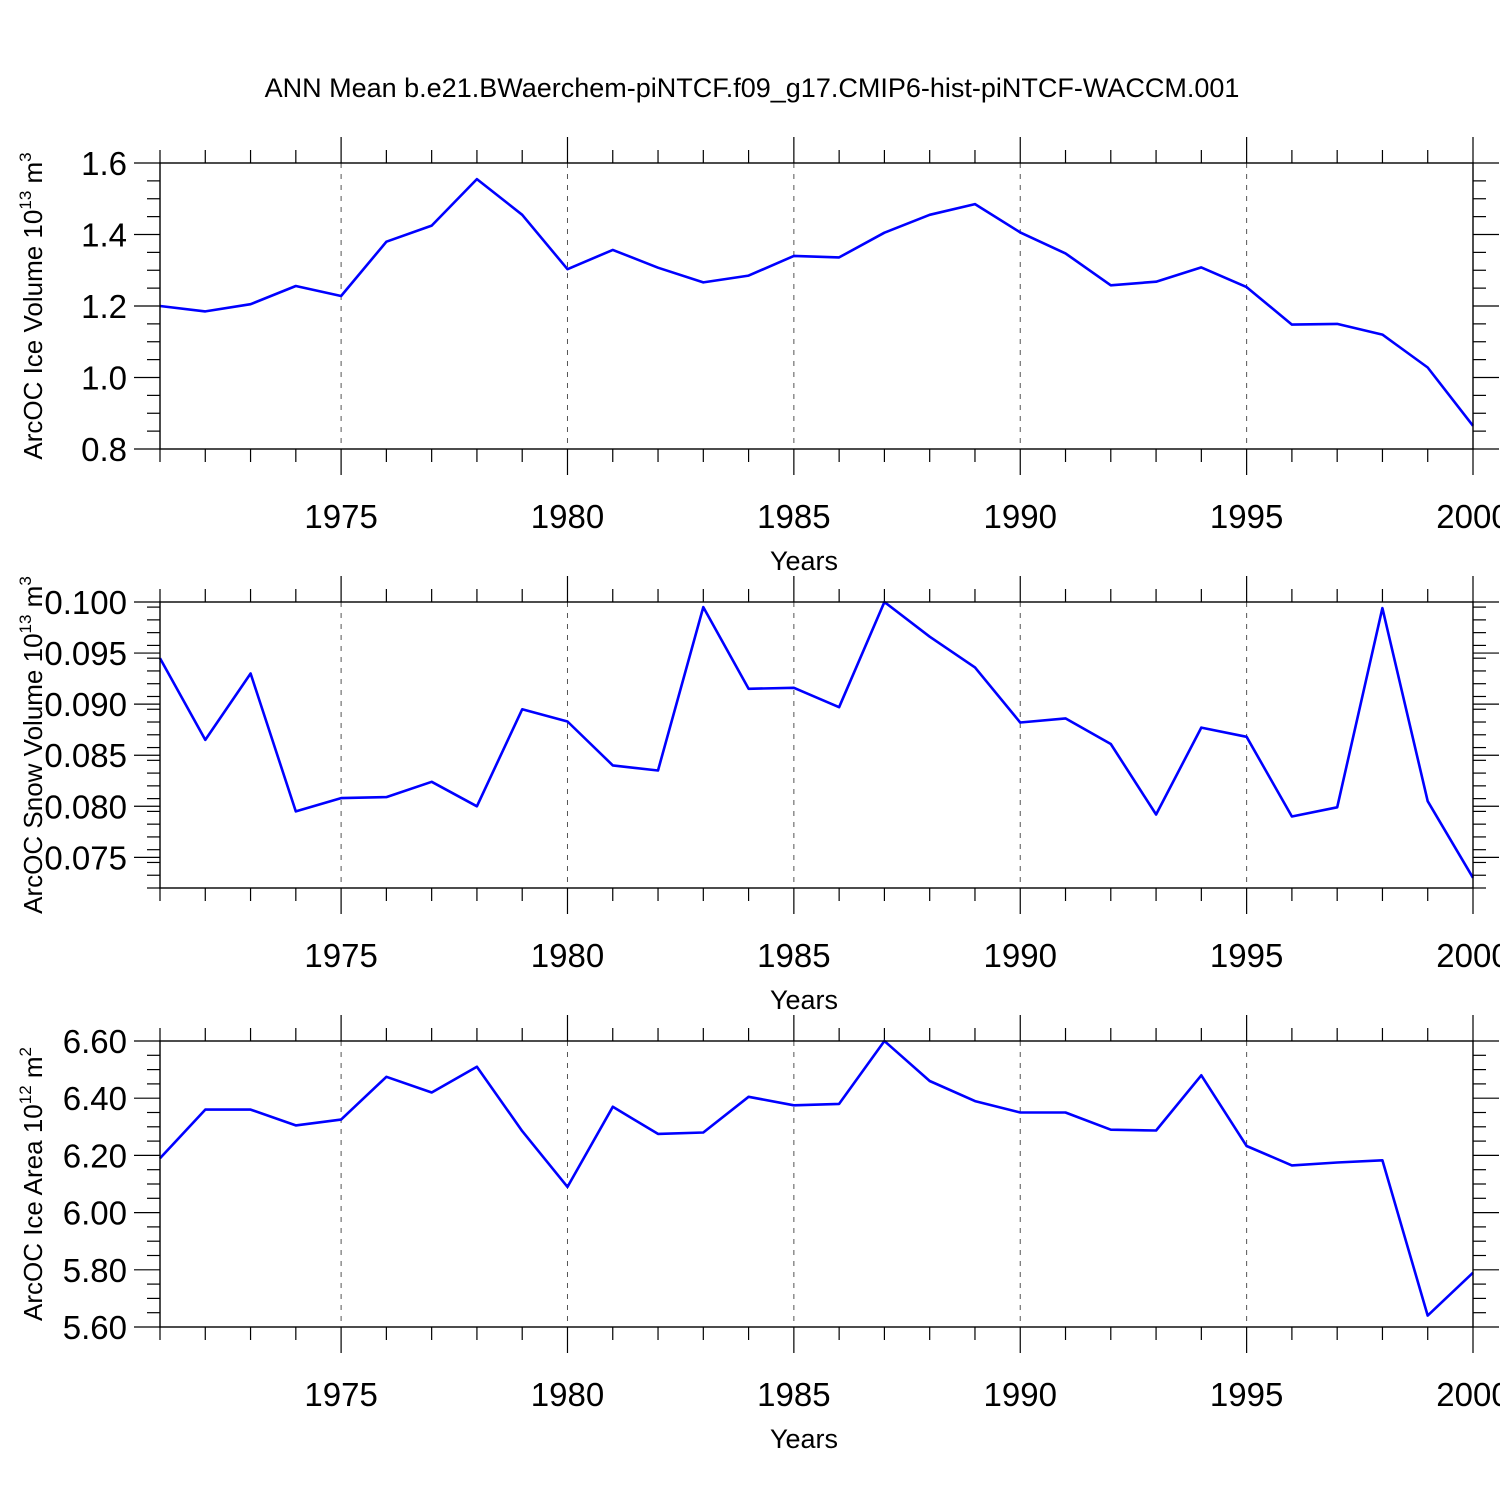  Describe the element at coordinates (95, 1213) in the screenshot. I see `y-tick-label: 6.00` at that location.